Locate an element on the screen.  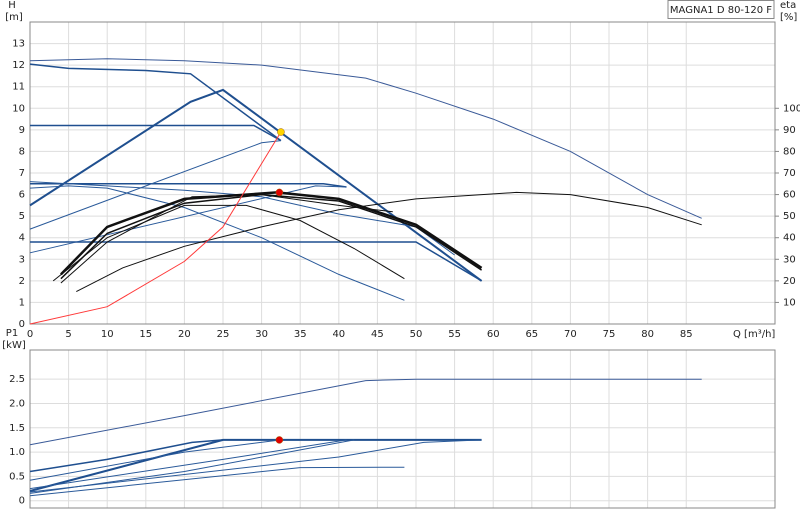
y2-tick-label: 80 is located at coordinates (789, 151).